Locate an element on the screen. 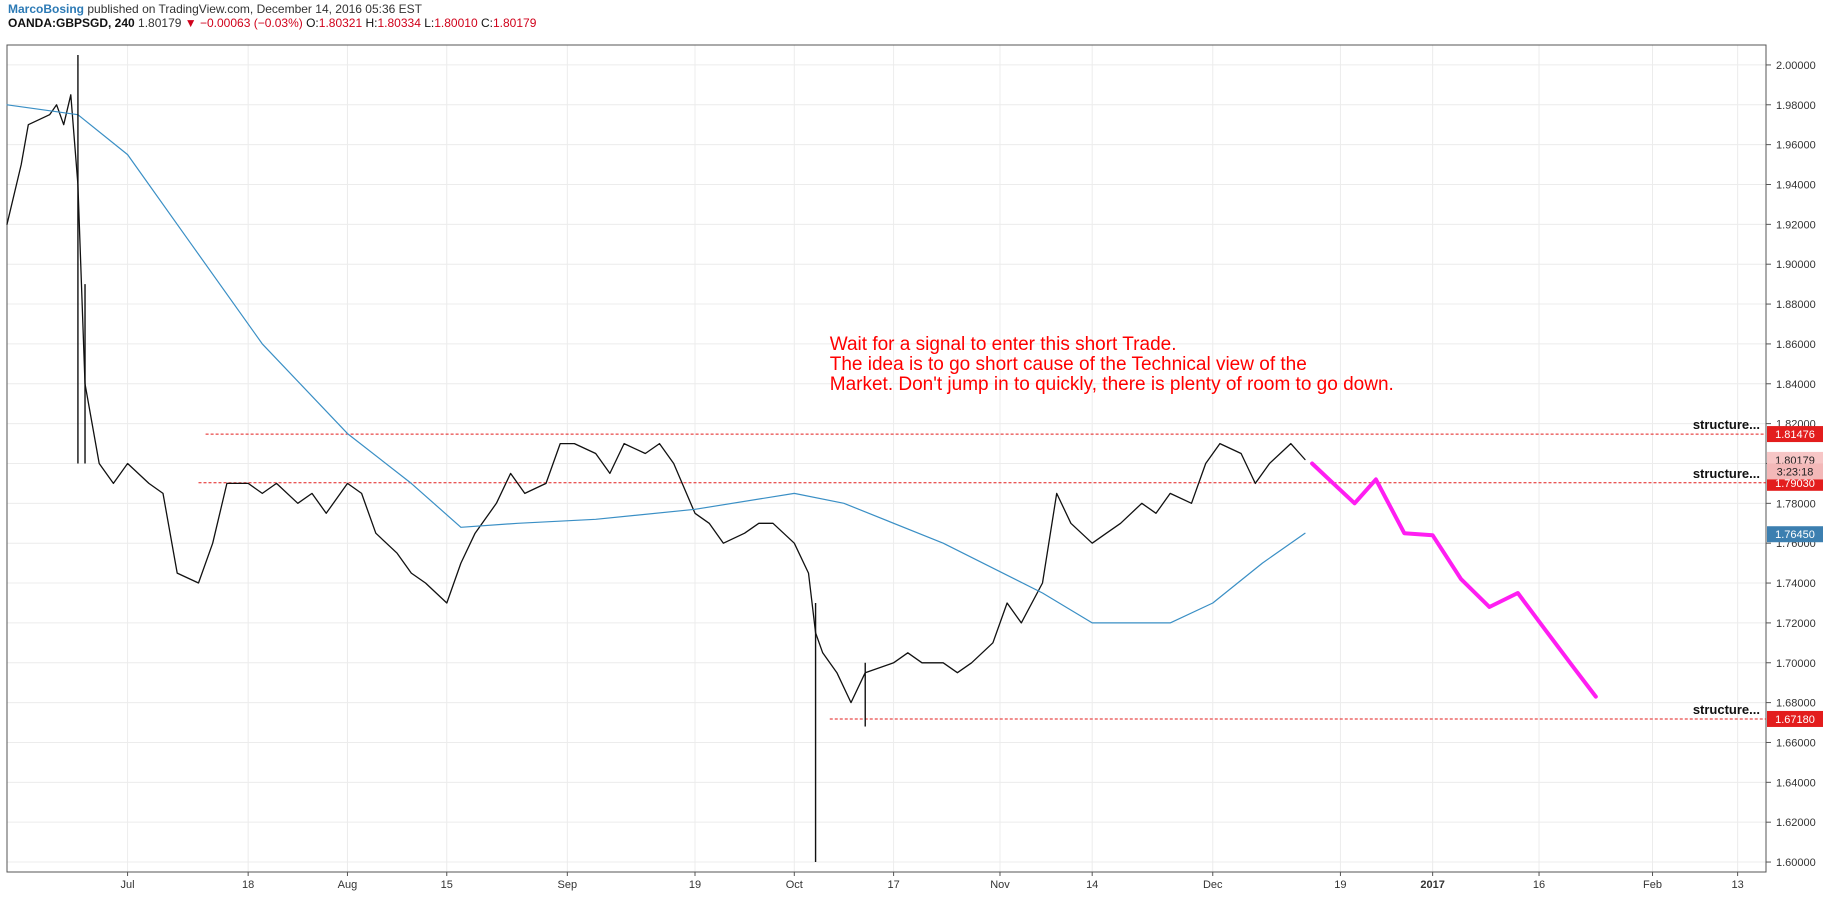  x-tick-label: 18 is located at coordinates (248, 885).